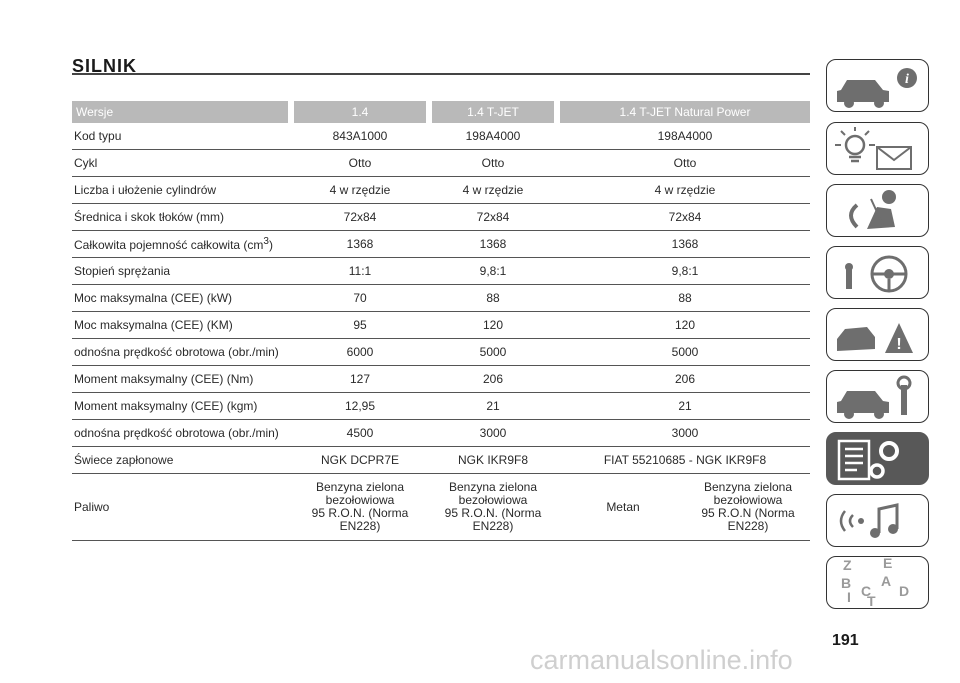 The height and width of the screenshot is (683, 960). I want to click on index-letter: I, so click(849, 597).